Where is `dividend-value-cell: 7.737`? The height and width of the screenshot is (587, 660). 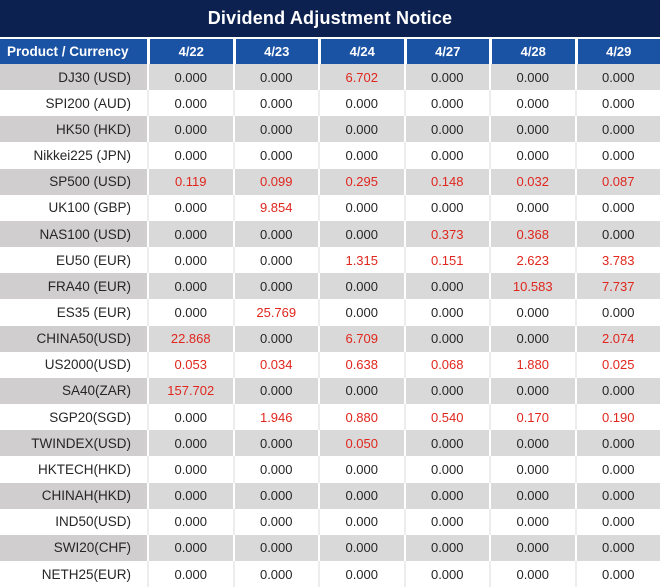
dividend-value-cell: 7.737 is located at coordinates (617, 286).